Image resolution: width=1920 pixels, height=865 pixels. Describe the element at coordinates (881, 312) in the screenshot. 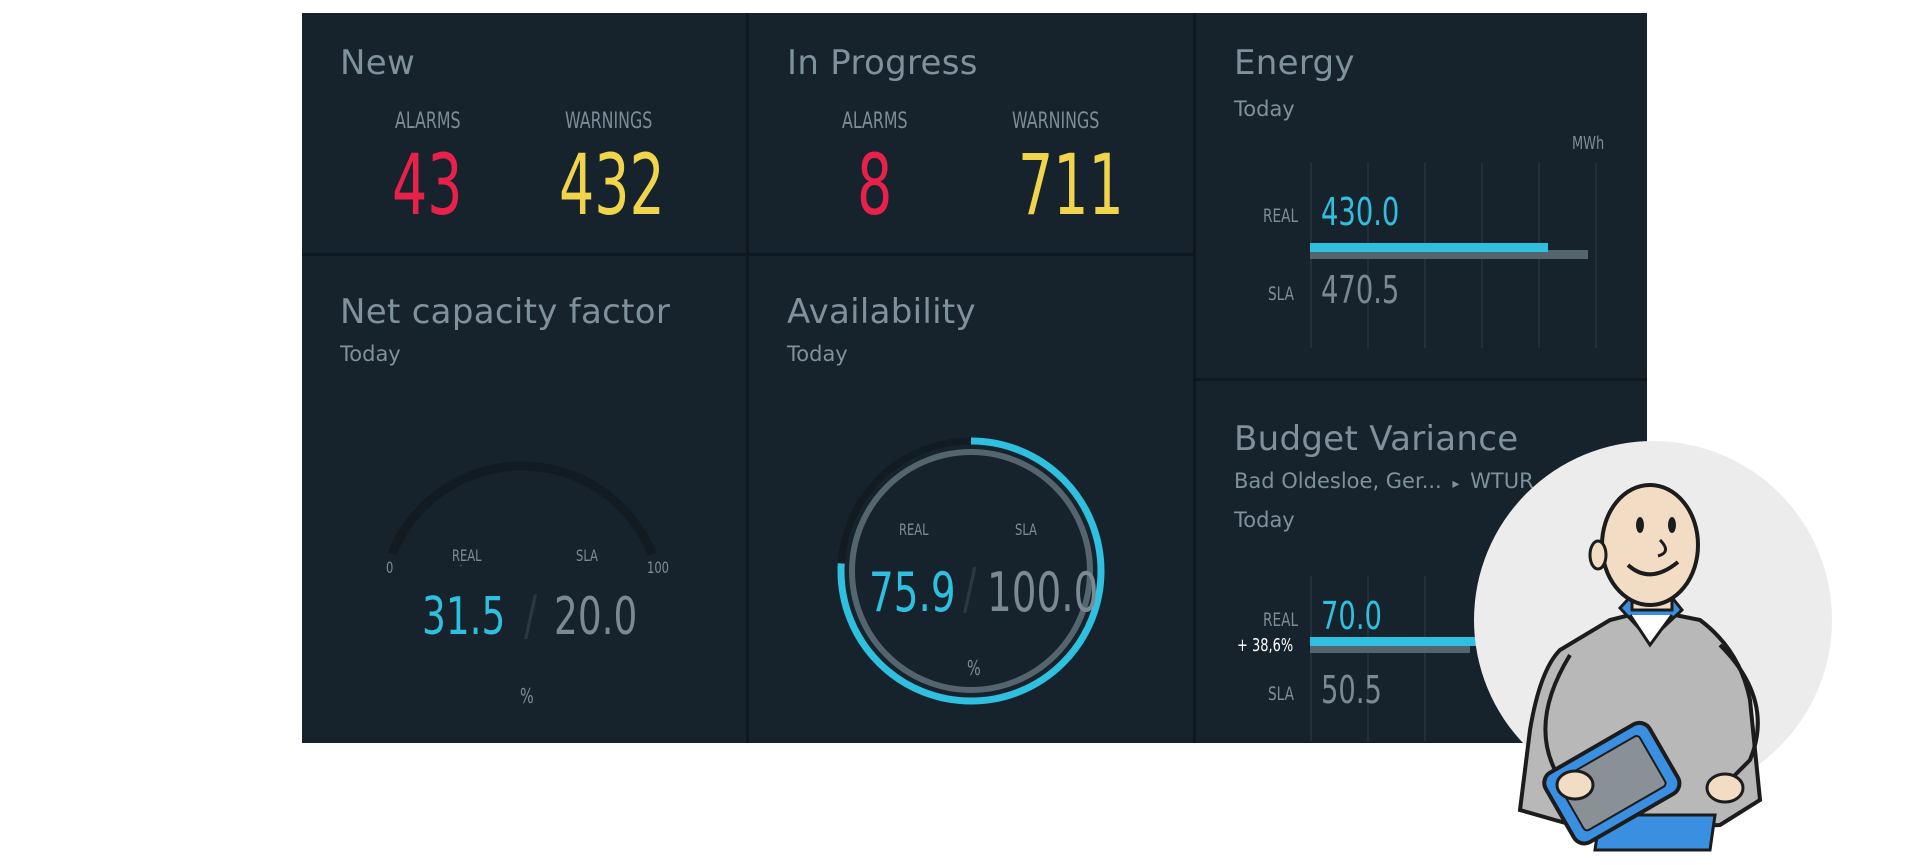

I see `panel-title: Availability` at that location.